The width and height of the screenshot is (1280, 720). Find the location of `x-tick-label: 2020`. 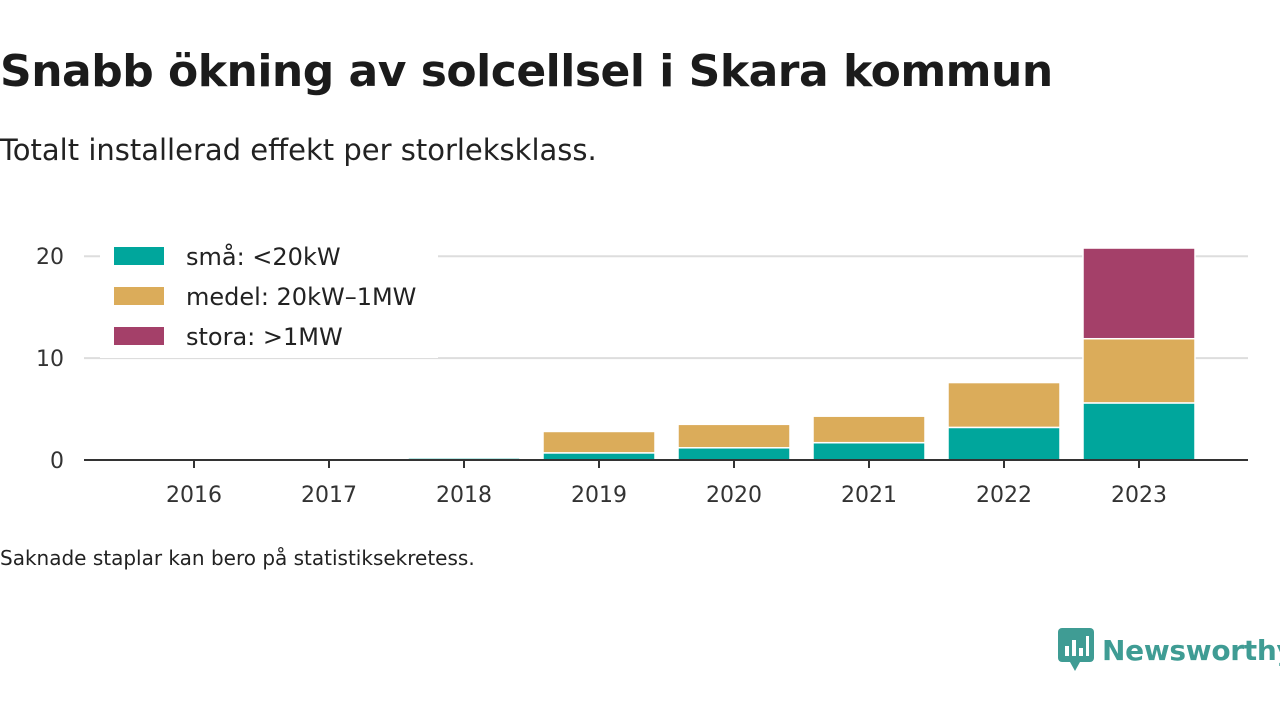

x-tick-label: 2020 is located at coordinates (734, 495).